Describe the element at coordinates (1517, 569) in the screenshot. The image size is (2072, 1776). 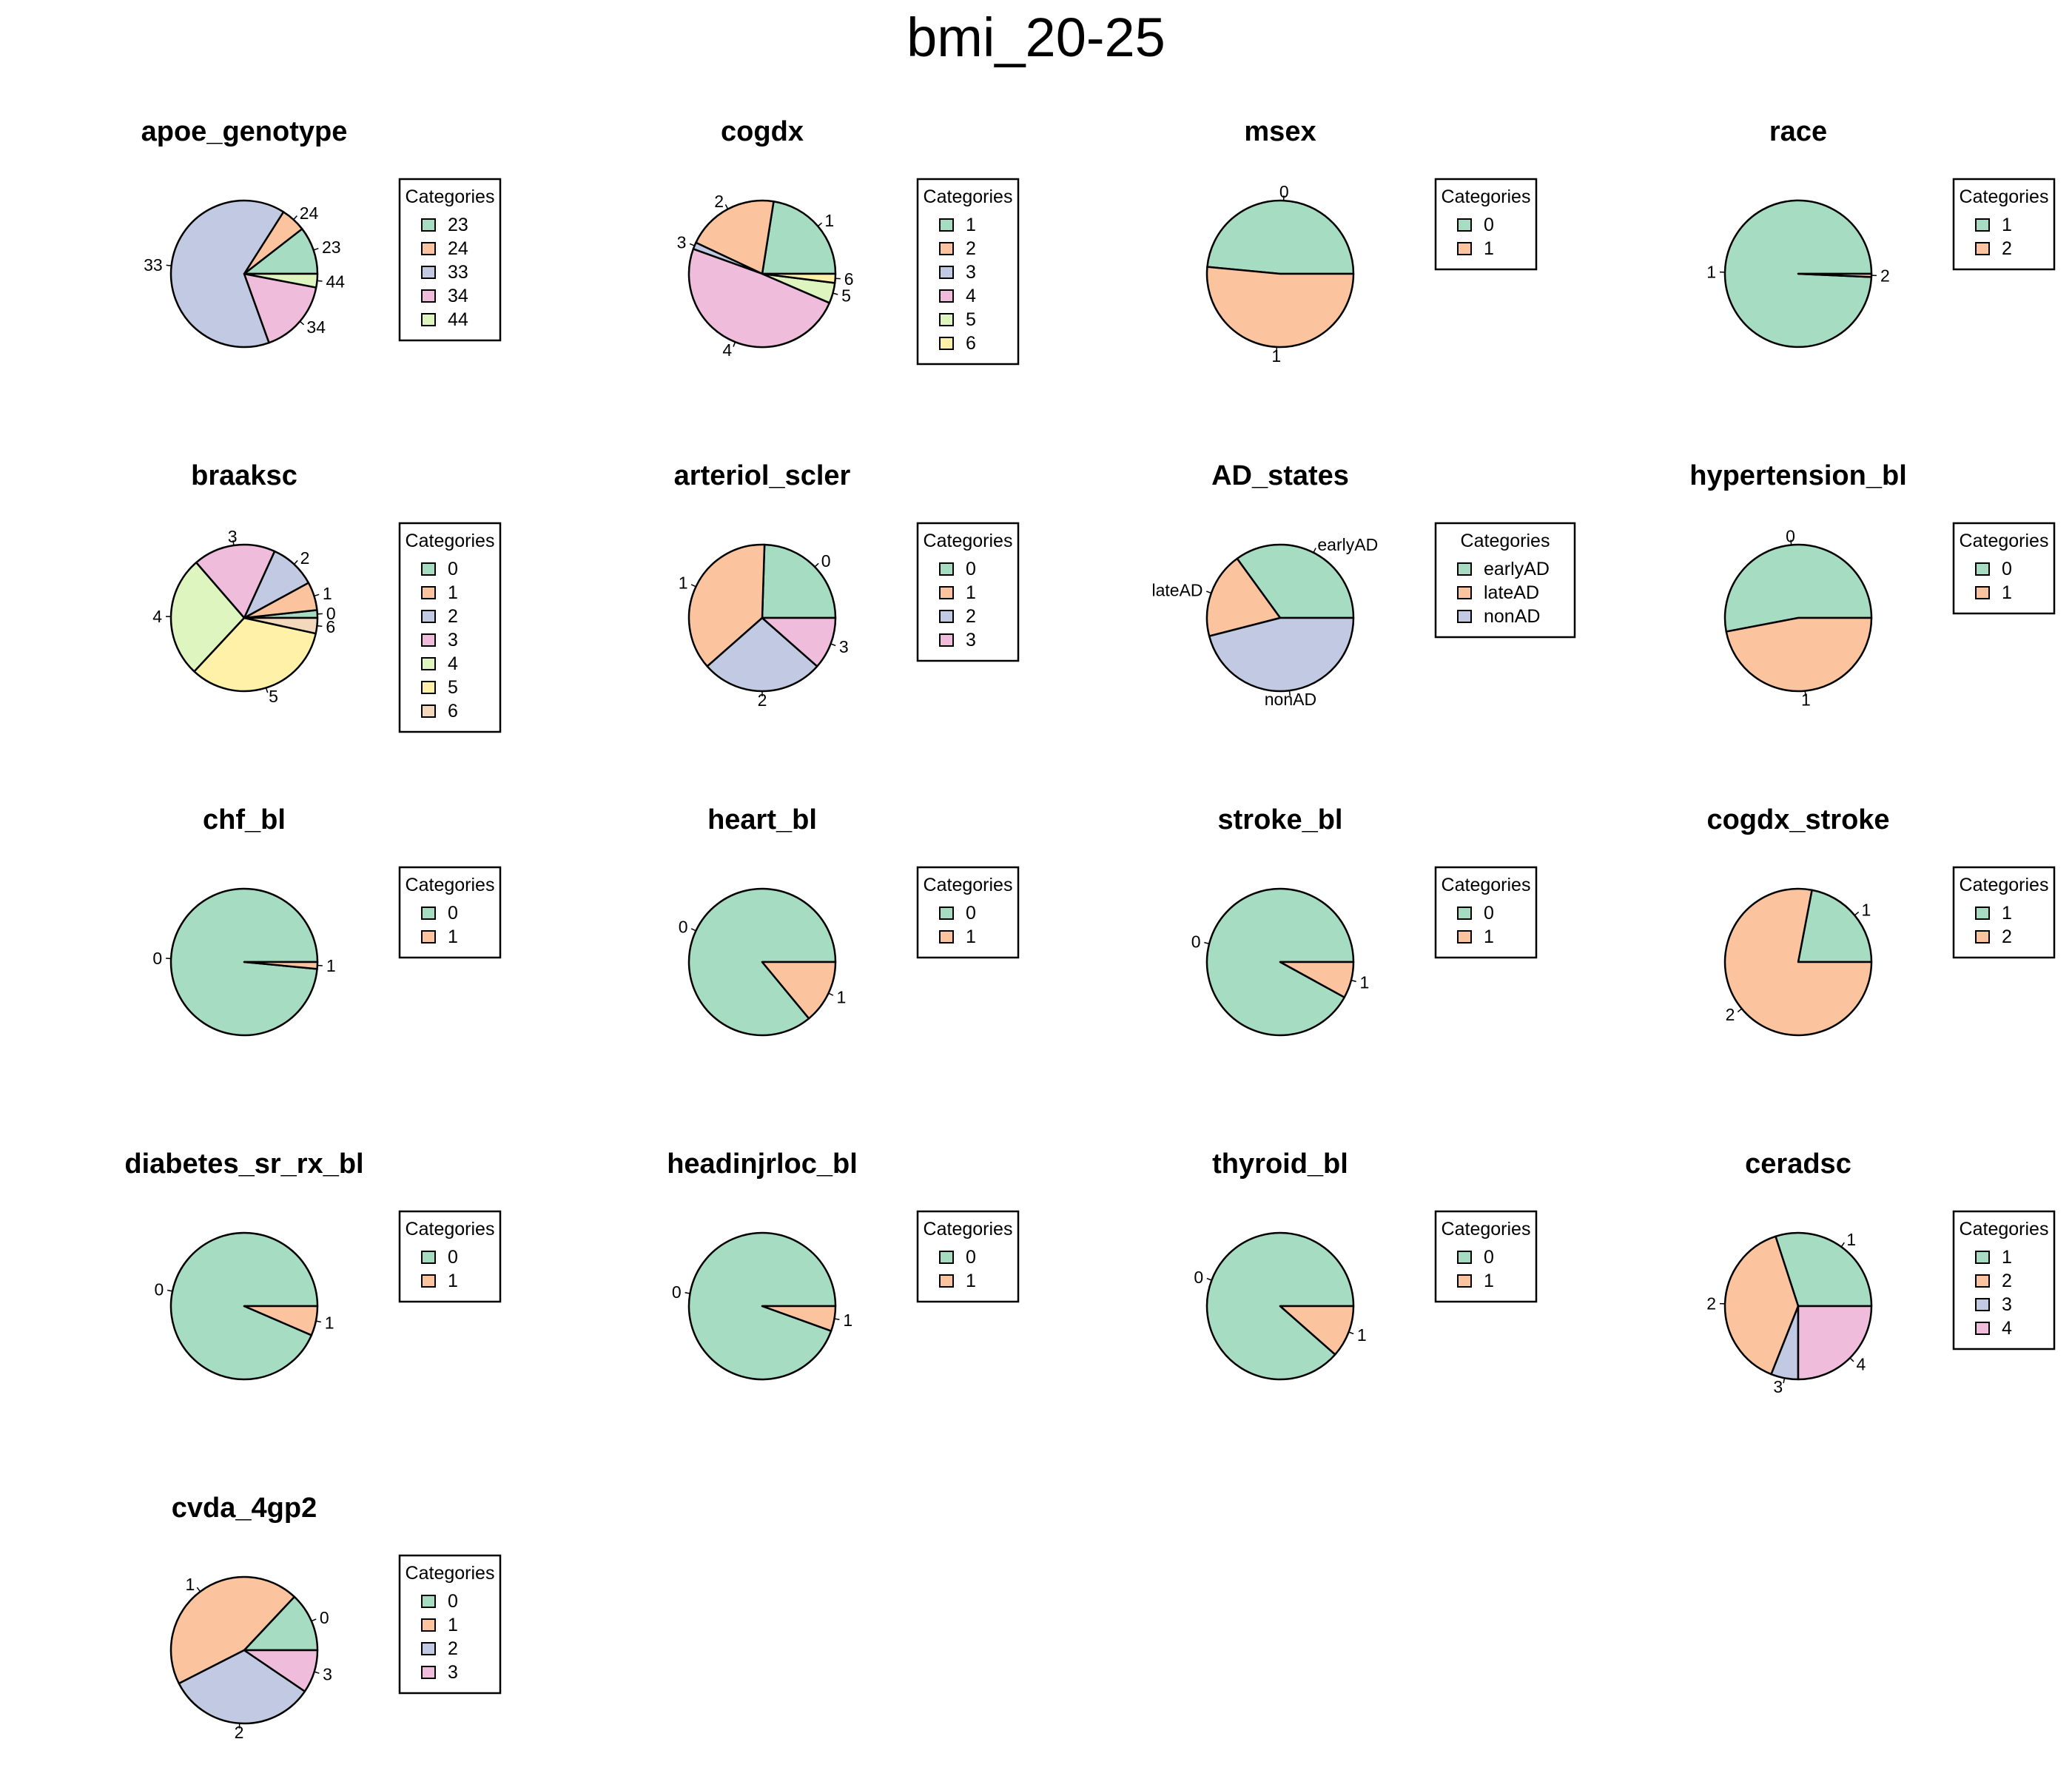
I see `legend-entry: earlyAD` at that location.